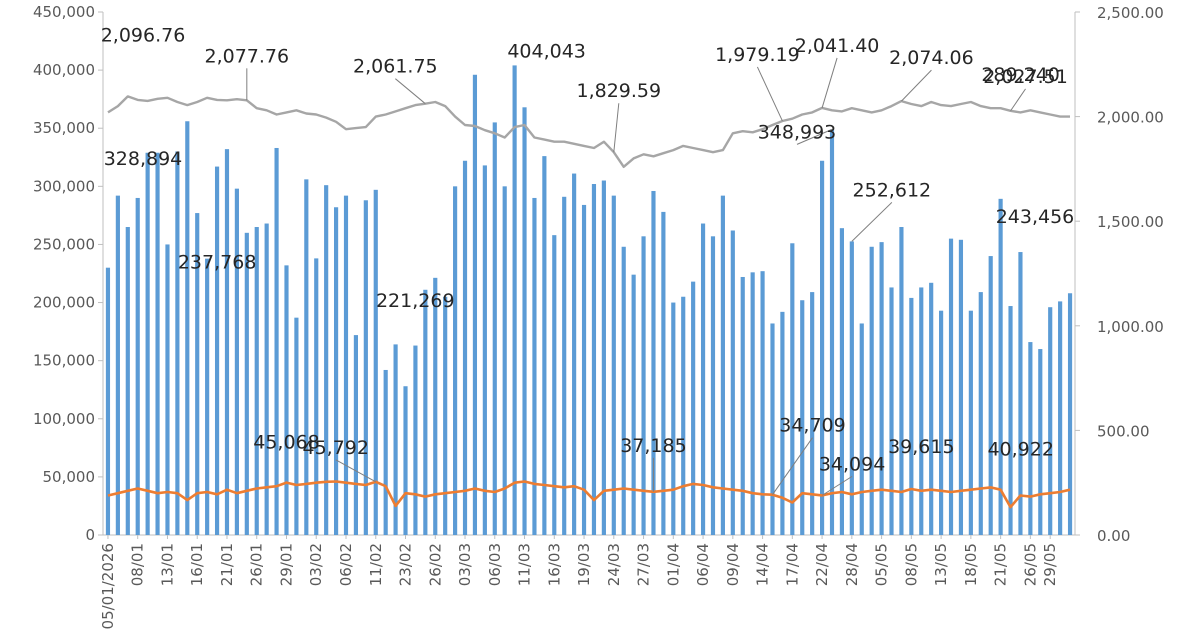 Image resolution: width=1200 pixels, height=630 pixels. Describe the element at coordinates (415, 301) in the screenshot. I see `data-label: 221,269` at that location.